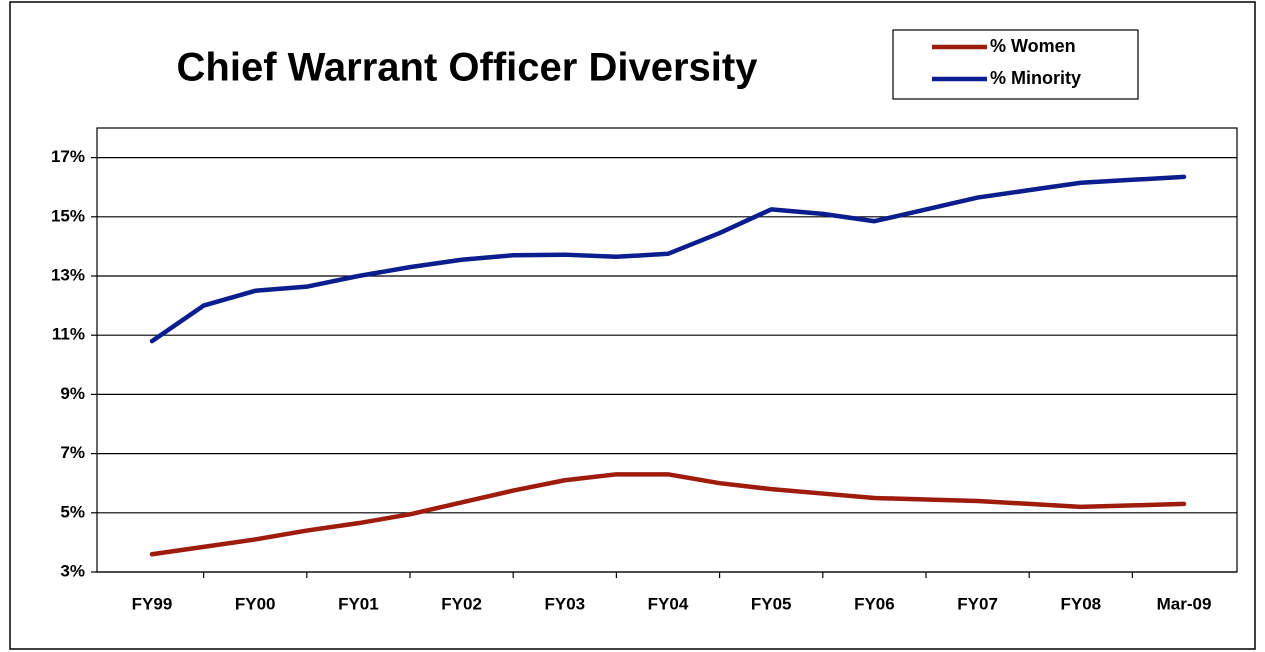 Image resolution: width=1265 pixels, height=652 pixels. I want to click on series-line, so click(668, 514).